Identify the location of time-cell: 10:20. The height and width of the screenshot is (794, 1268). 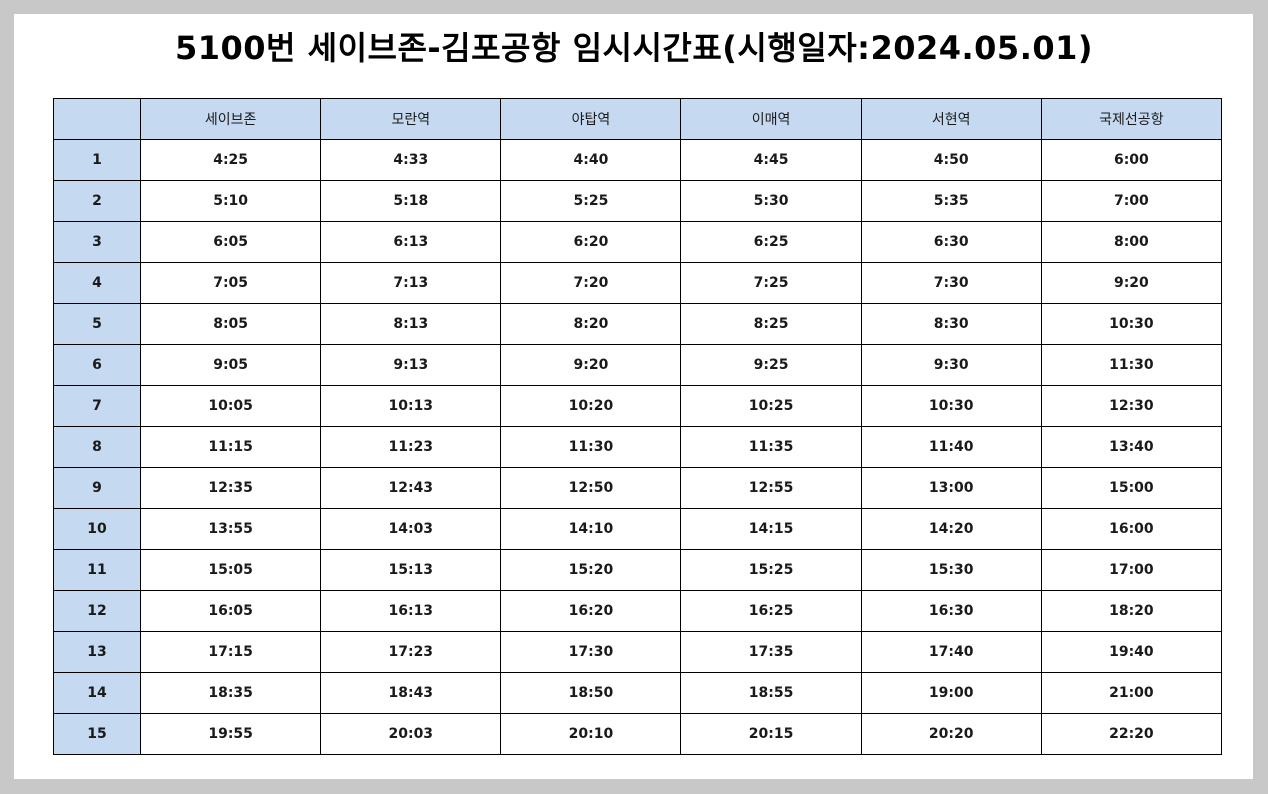
(591, 406).